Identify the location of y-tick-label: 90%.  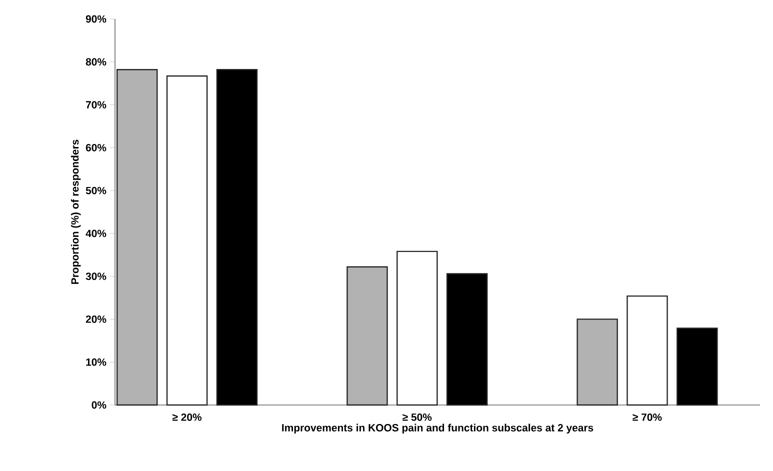
(96, 19).